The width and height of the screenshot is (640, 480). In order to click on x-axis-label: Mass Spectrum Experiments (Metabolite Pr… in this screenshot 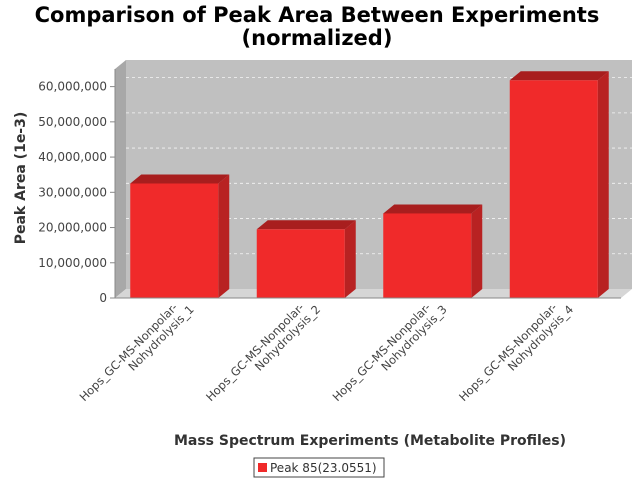, I will do `click(370, 441)`.